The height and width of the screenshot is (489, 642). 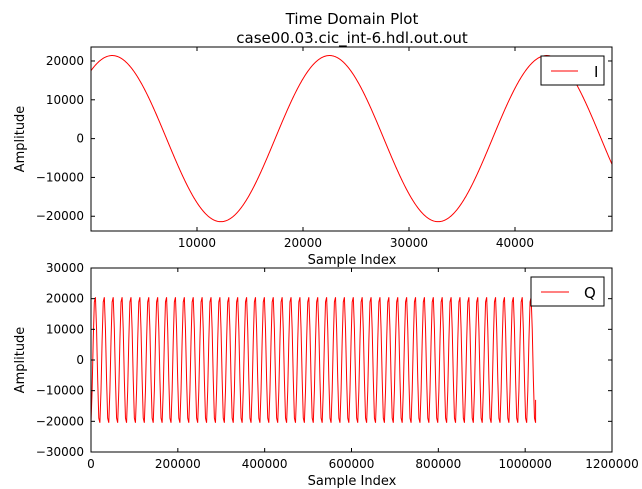 I want to click on bottom-plot-xtick-label: 400000, so click(x=265, y=464).